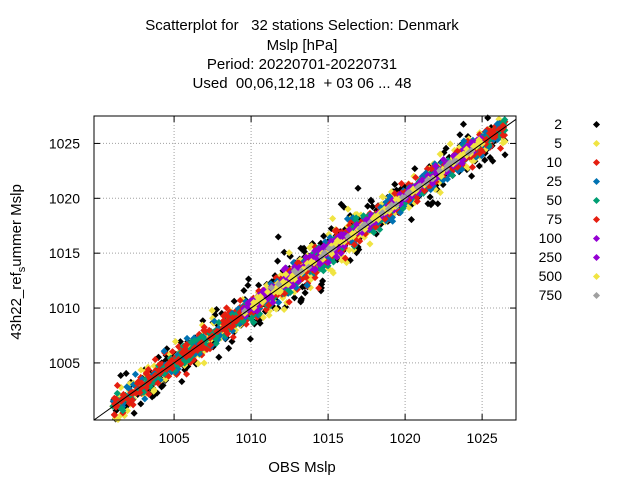  I want to click on legend-label: 5, so click(558, 143).